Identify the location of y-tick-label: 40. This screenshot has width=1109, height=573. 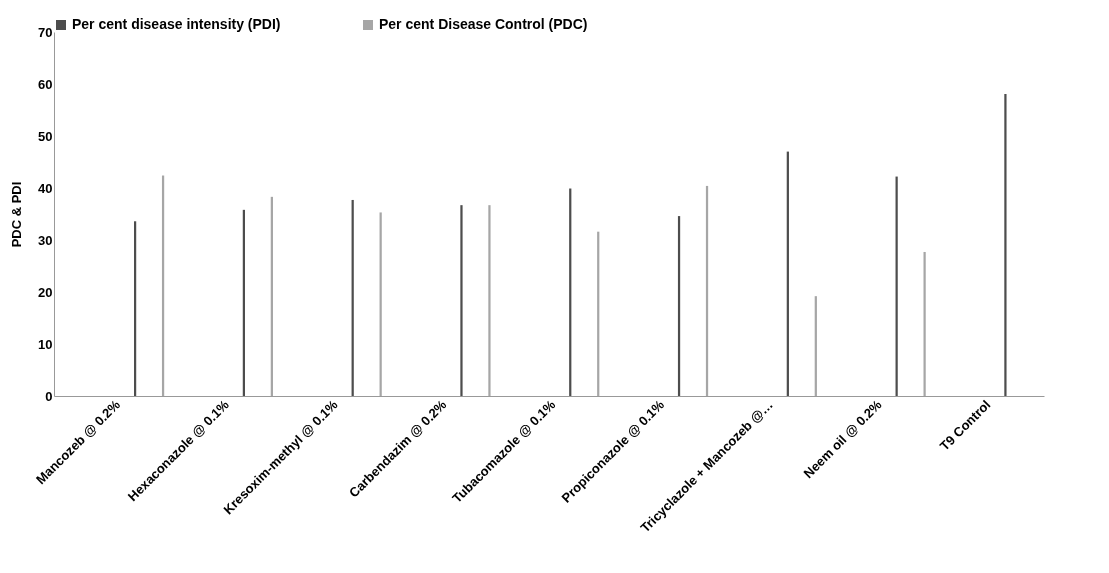
(45, 188).